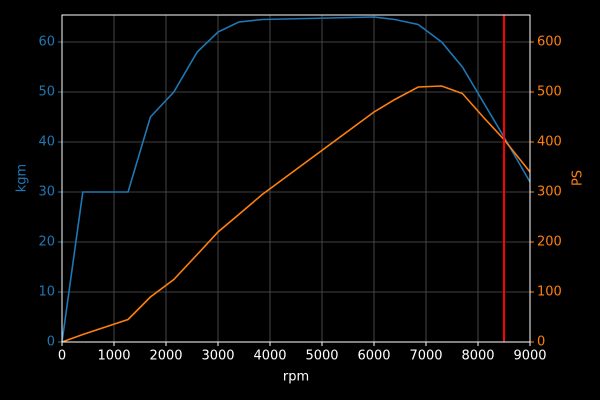 Image resolution: width=600 pixels, height=400 pixels. Describe the element at coordinates (477, 356) in the screenshot. I see `x-tick-label: 8000` at that location.